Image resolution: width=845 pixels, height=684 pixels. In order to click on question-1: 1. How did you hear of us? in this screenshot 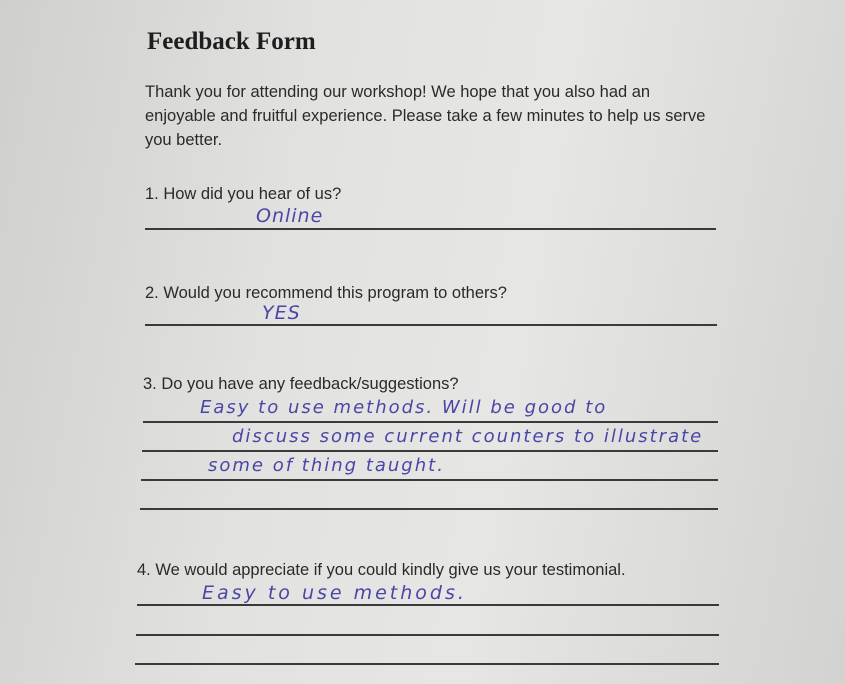, I will do `click(243, 194)`.